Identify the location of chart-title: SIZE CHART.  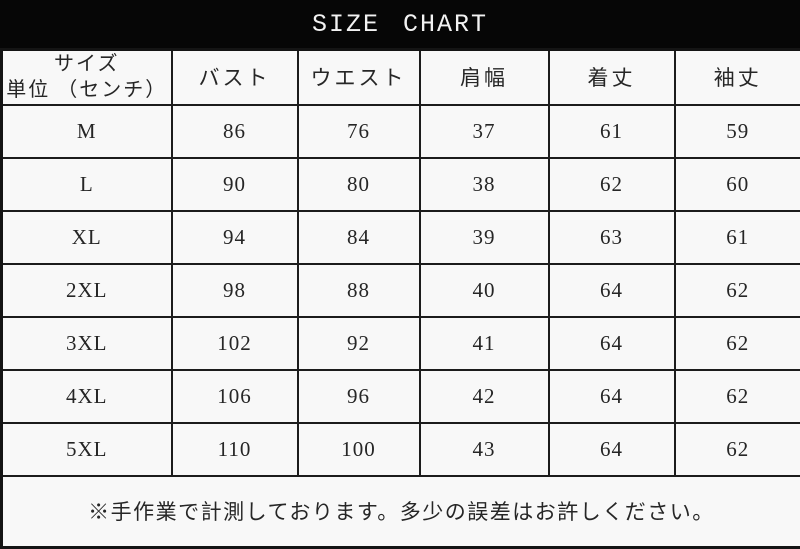
(400, 24).